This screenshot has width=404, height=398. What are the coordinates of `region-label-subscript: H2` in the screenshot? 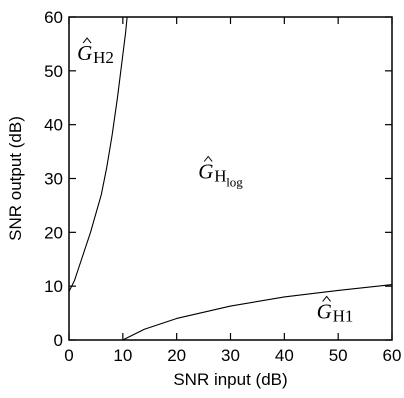 It's located at (103, 57).